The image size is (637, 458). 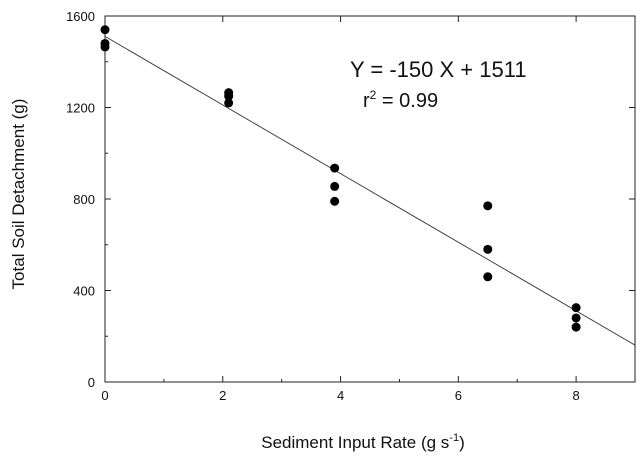 I want to click on y-tick-label: 1200, so click(x=80, y=108).